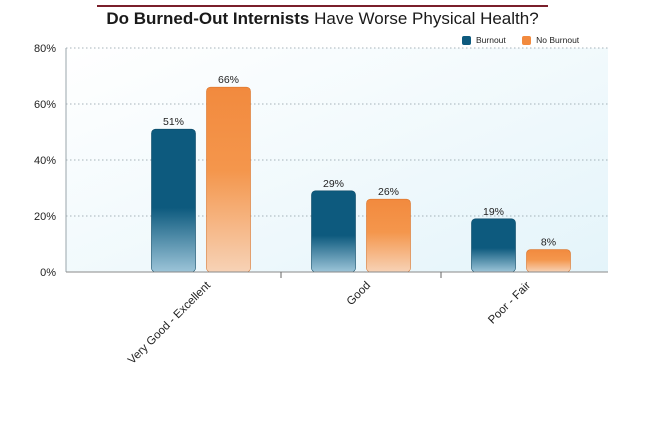 This screenshot has height=439, width=645. I want to click on legend: Burnout No Burnout, so click(527, 41).